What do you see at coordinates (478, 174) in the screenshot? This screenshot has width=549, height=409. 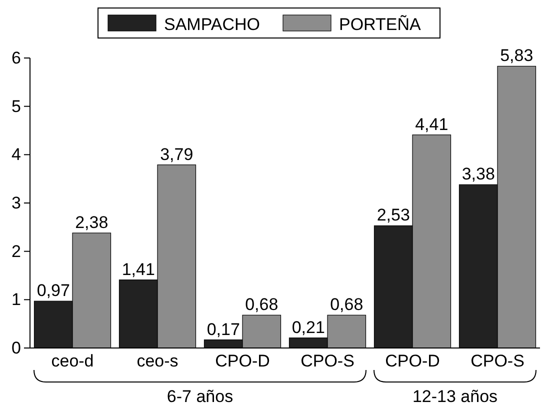 I see `data-label: 3,38` at bounding box center [478, 174].